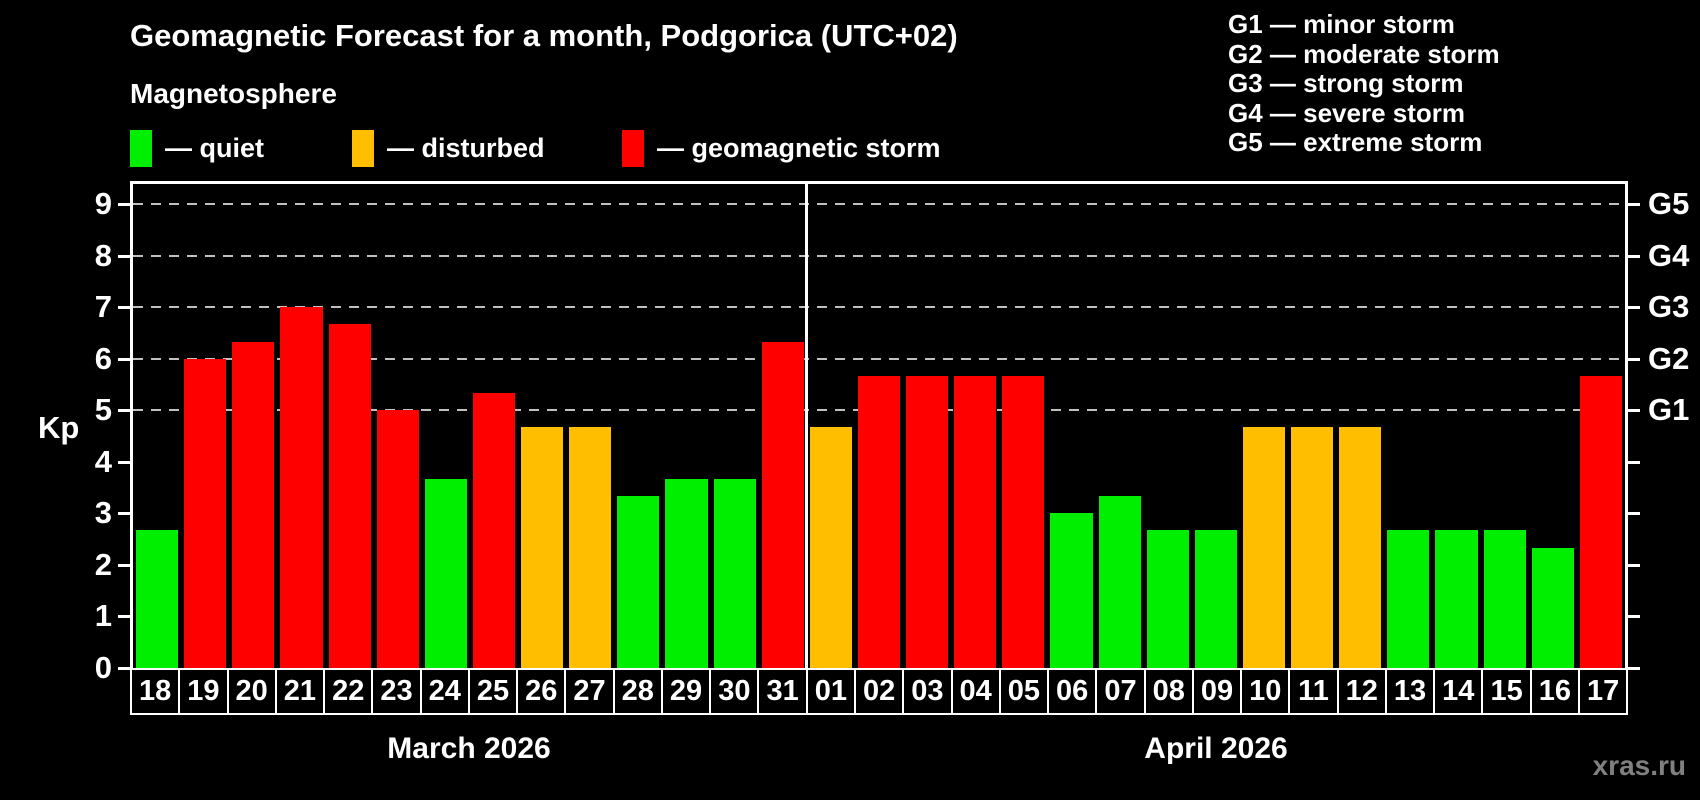 This screenshot has height=800, width=1700. I want to click on g5-legend-line: G5 — extreme storm, so click(1355, 142).